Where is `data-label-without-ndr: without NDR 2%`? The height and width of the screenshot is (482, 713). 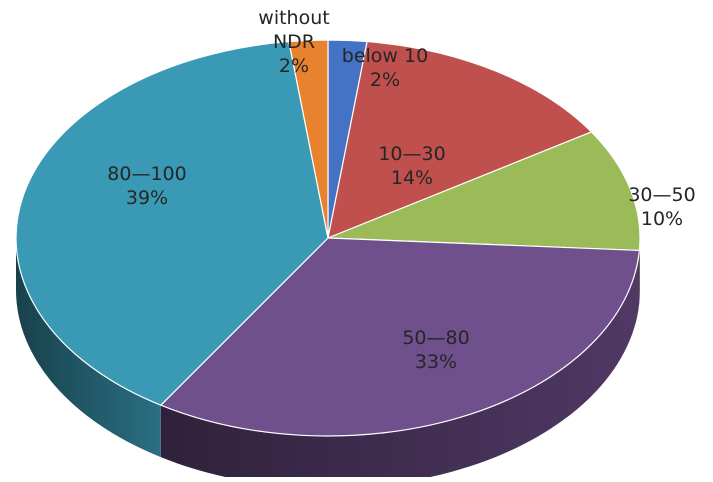 data-label-without-ndr: without NDR 2% is located at coordinates (293, 42).